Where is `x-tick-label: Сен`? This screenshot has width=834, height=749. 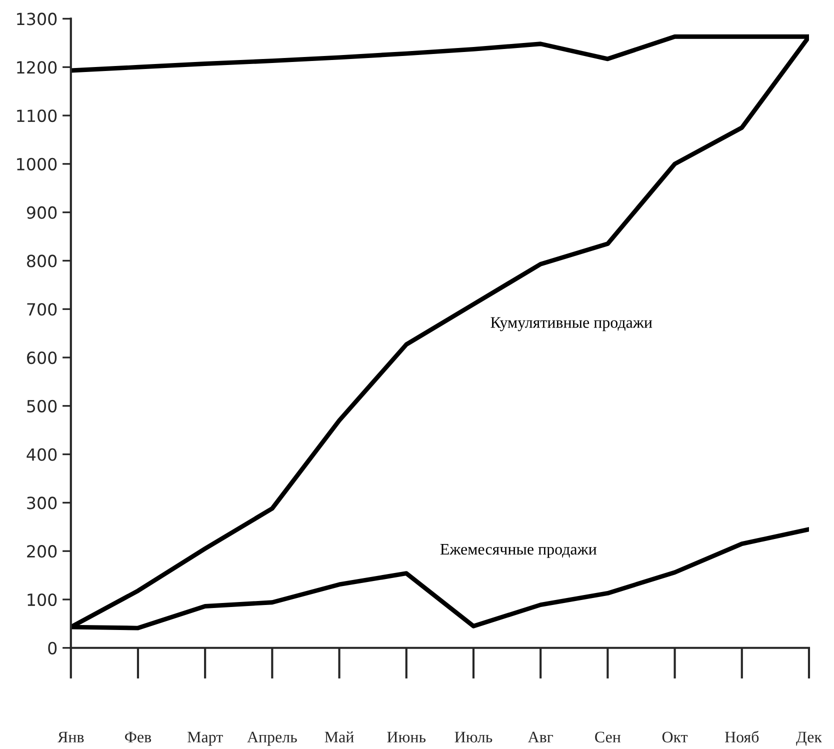
x-tick-label: Сен is located at coordinates (608, 737).